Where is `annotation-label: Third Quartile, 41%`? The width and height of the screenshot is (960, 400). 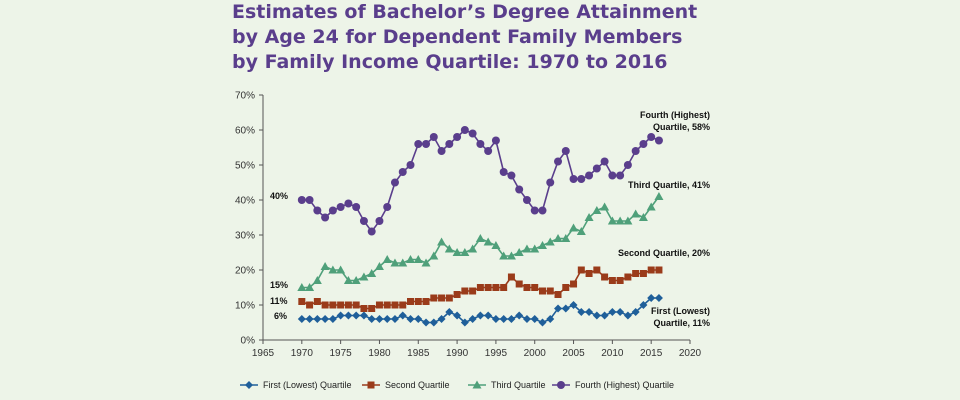 annotation-label: Third Quartile, 41% is located at coordinates (669, 185).